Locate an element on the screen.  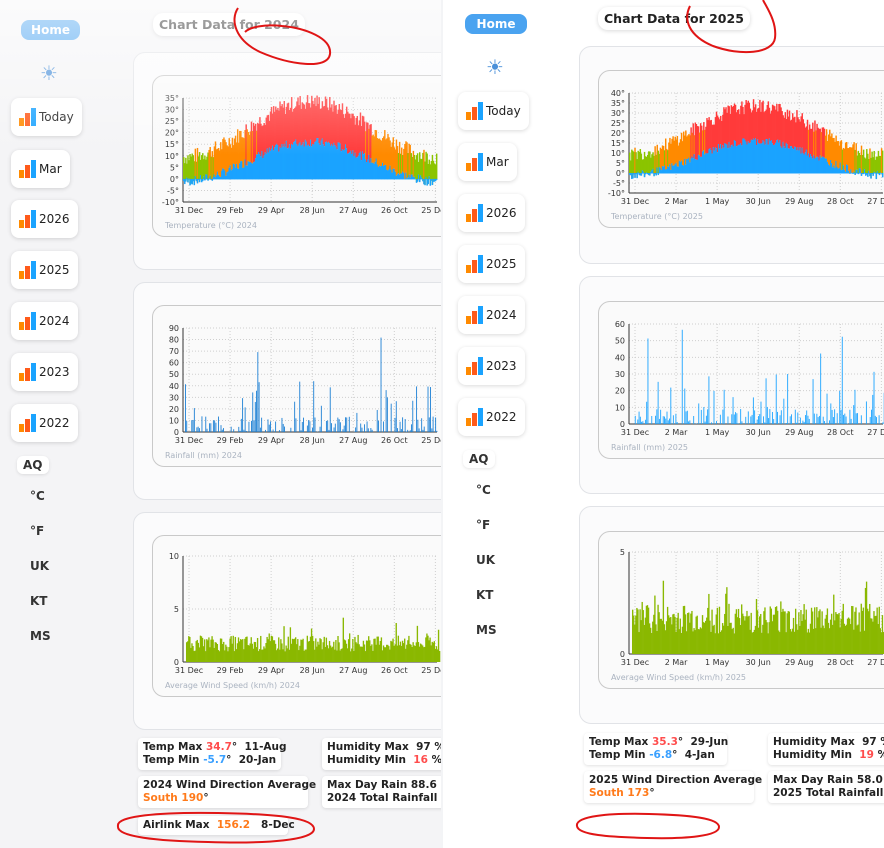
y-tick-label: 10 is located at coordinates (620, 407).